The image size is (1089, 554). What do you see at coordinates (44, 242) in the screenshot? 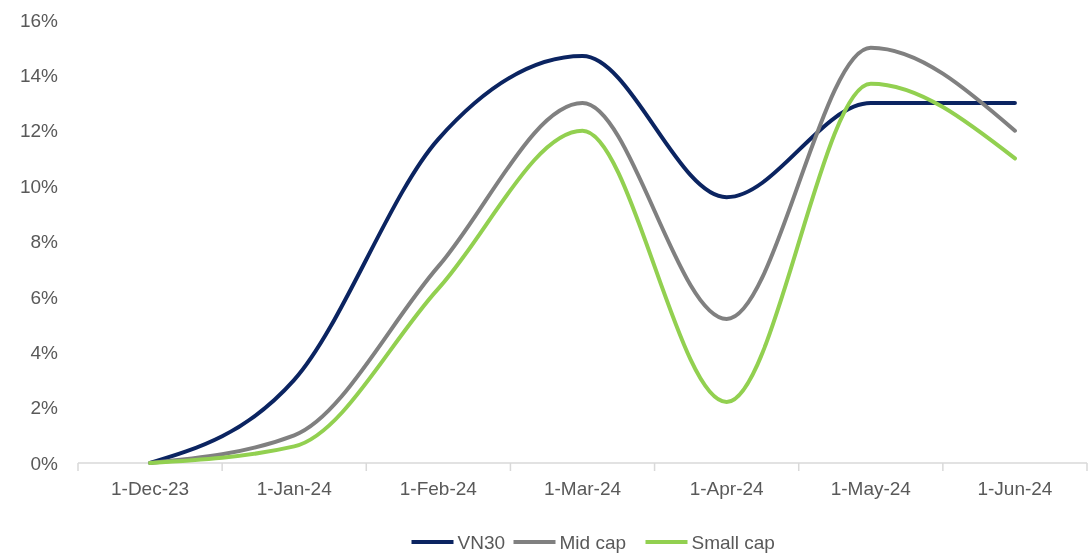
I see `y-tick-label: 8%` at bounding box center [44, 242].